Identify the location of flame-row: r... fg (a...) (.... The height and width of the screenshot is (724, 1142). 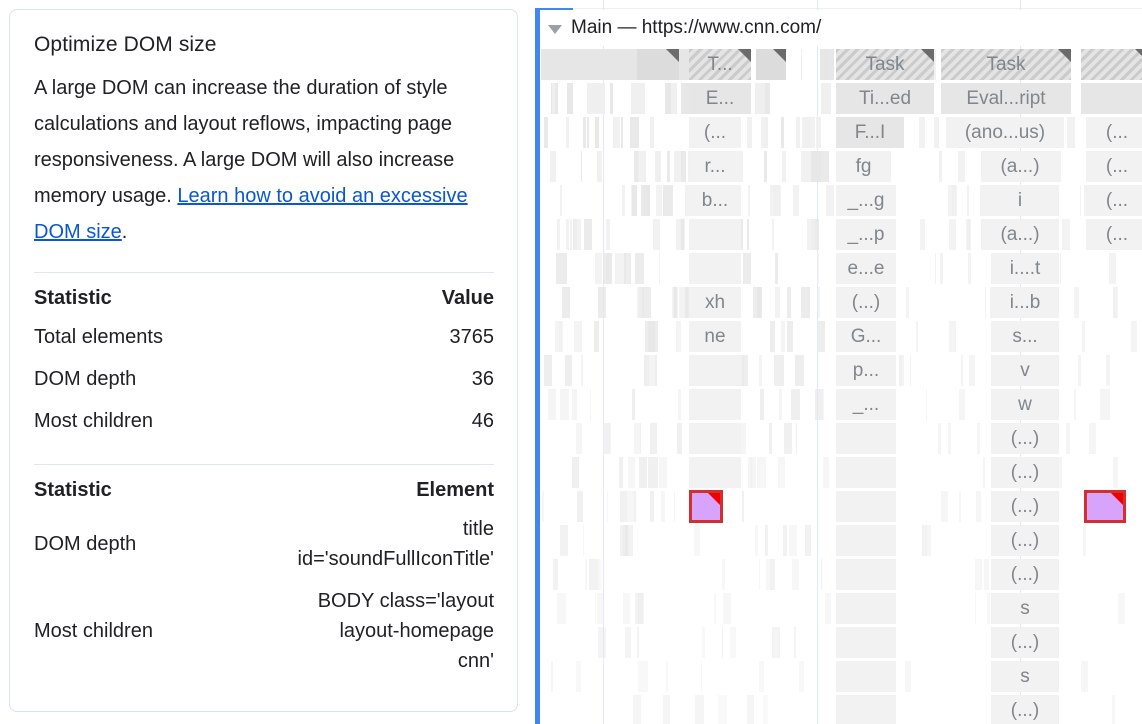
(841, 167).